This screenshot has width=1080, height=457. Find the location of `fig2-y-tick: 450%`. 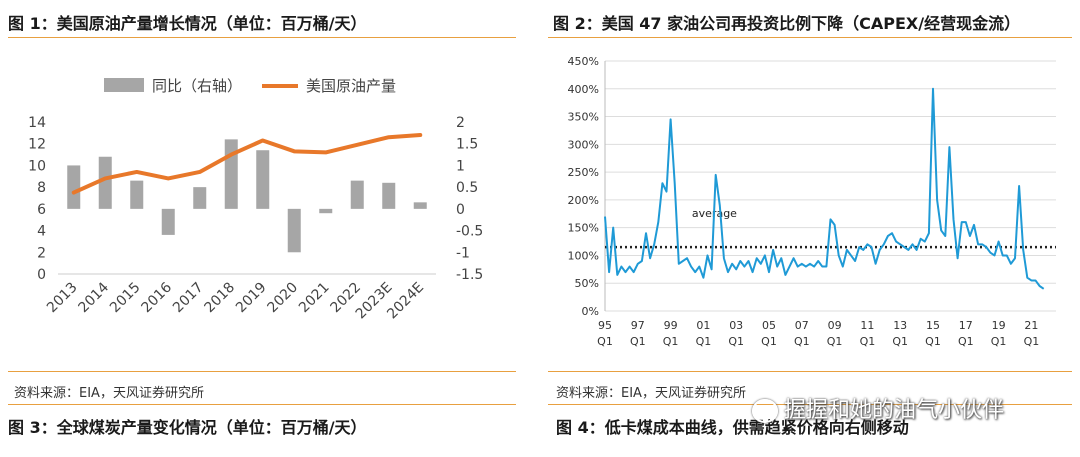

fig2-y-tick: 450% is located at coordinates (583, 61).